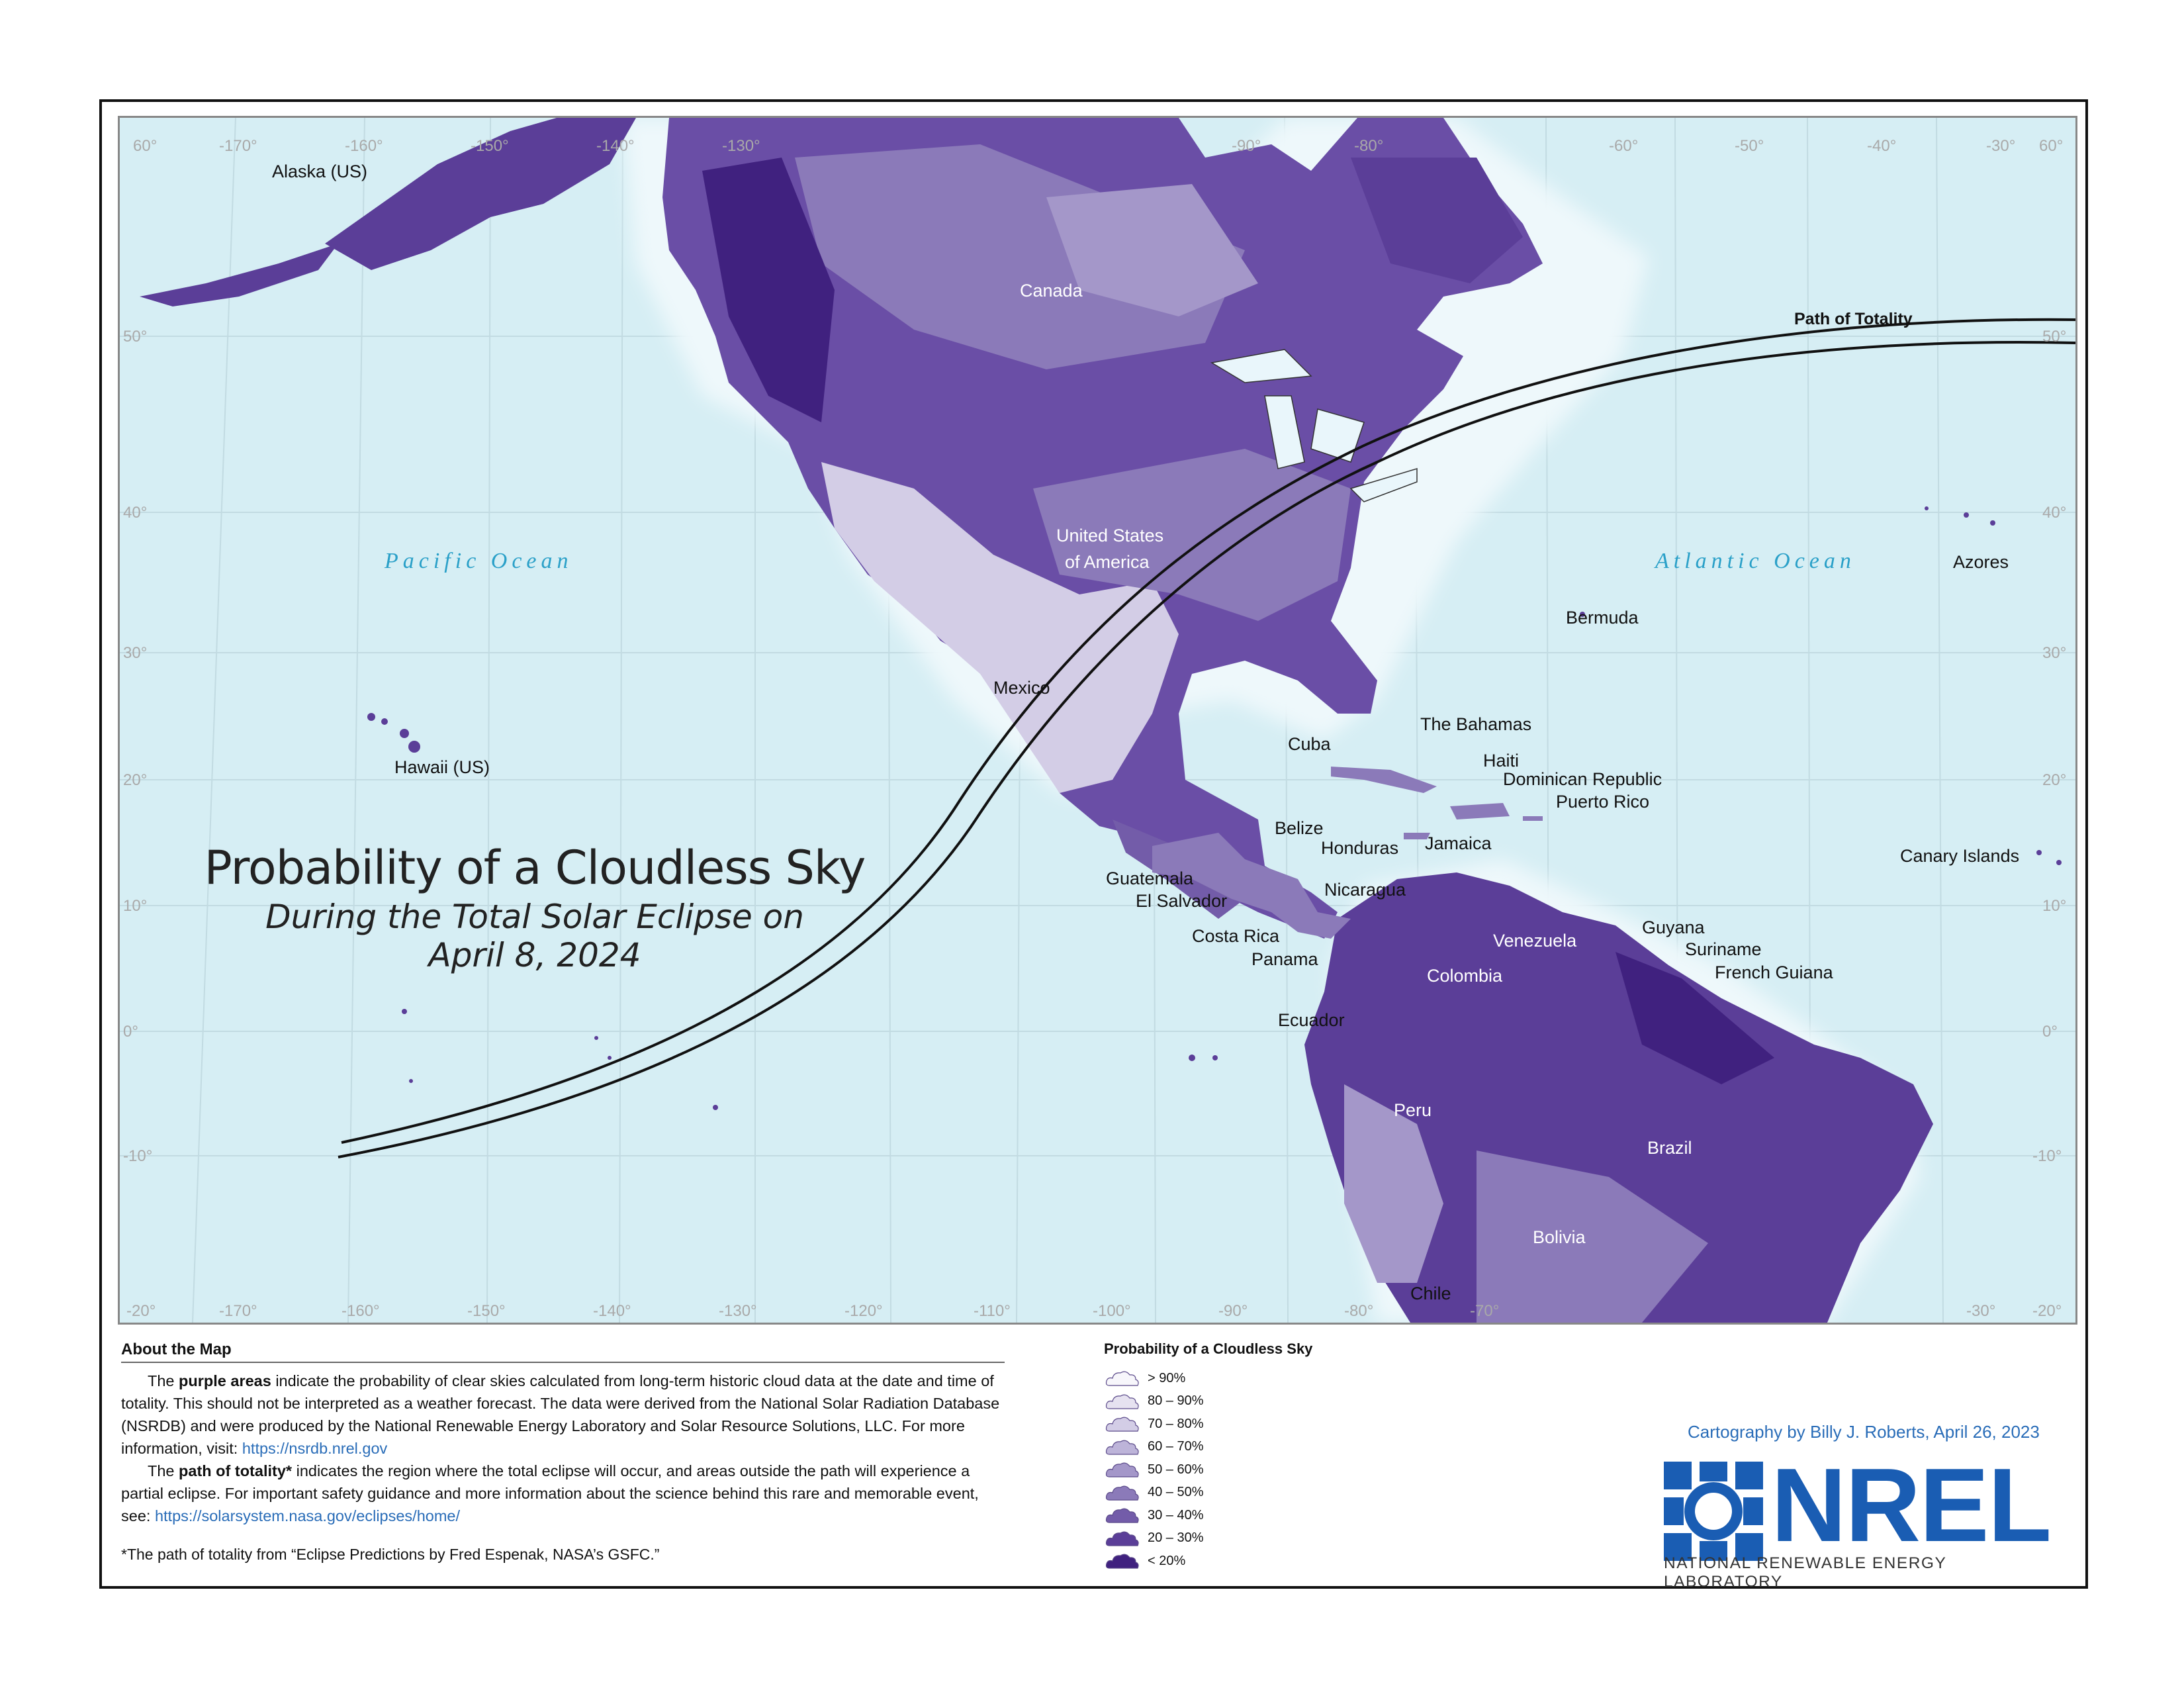  I want to click on place-label-dominican-republic: Dominican Republic, so click(1582, 779).